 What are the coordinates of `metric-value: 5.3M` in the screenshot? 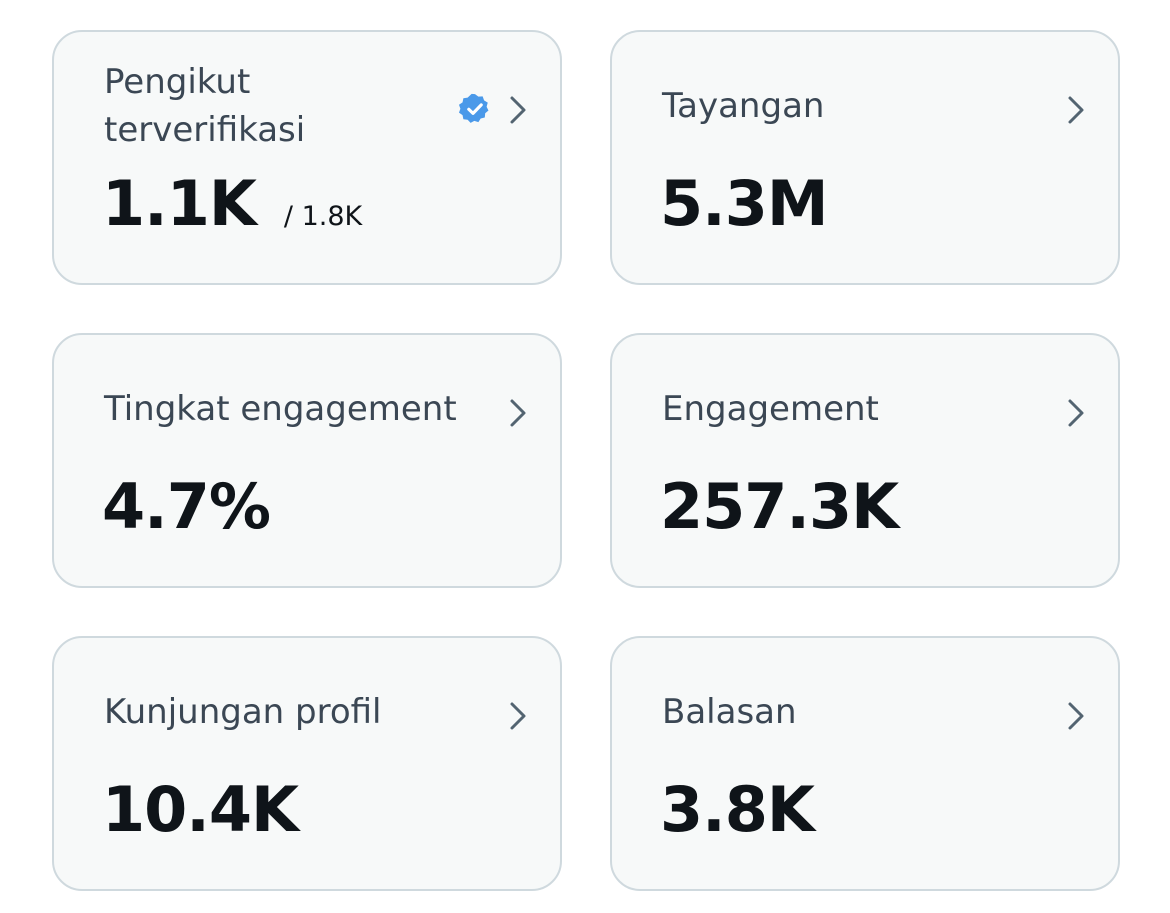 It's located at (744, 203).